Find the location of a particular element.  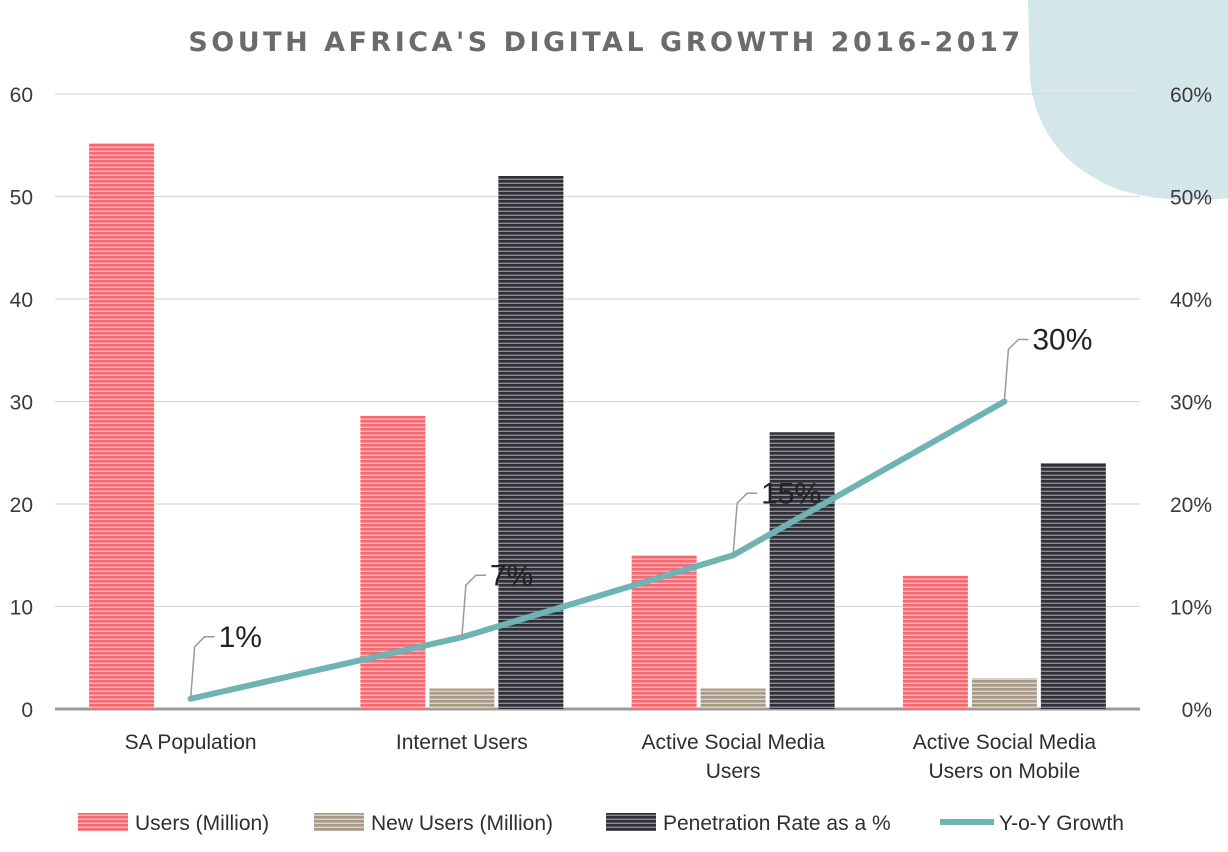

y-right-tick-label: 40% is located at coordinates (1191, 300).